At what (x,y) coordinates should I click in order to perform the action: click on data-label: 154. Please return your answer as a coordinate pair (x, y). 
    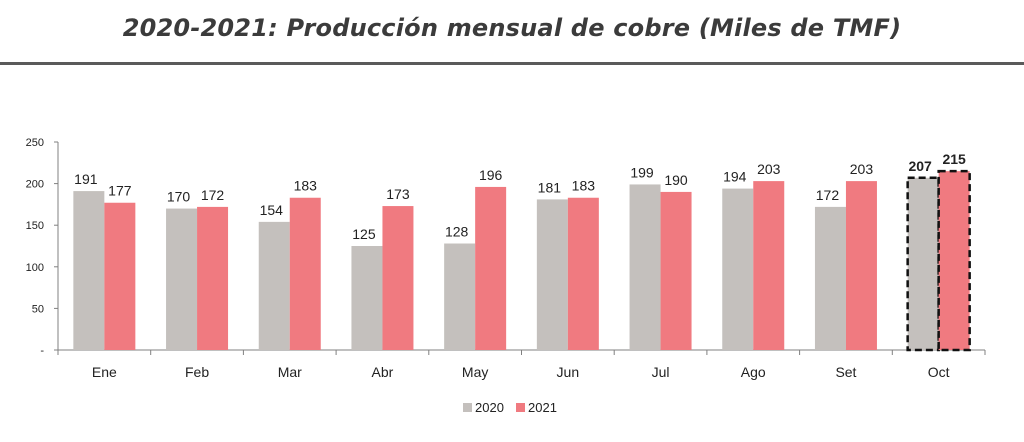
    Looking at the image, I should click on (272, 210).